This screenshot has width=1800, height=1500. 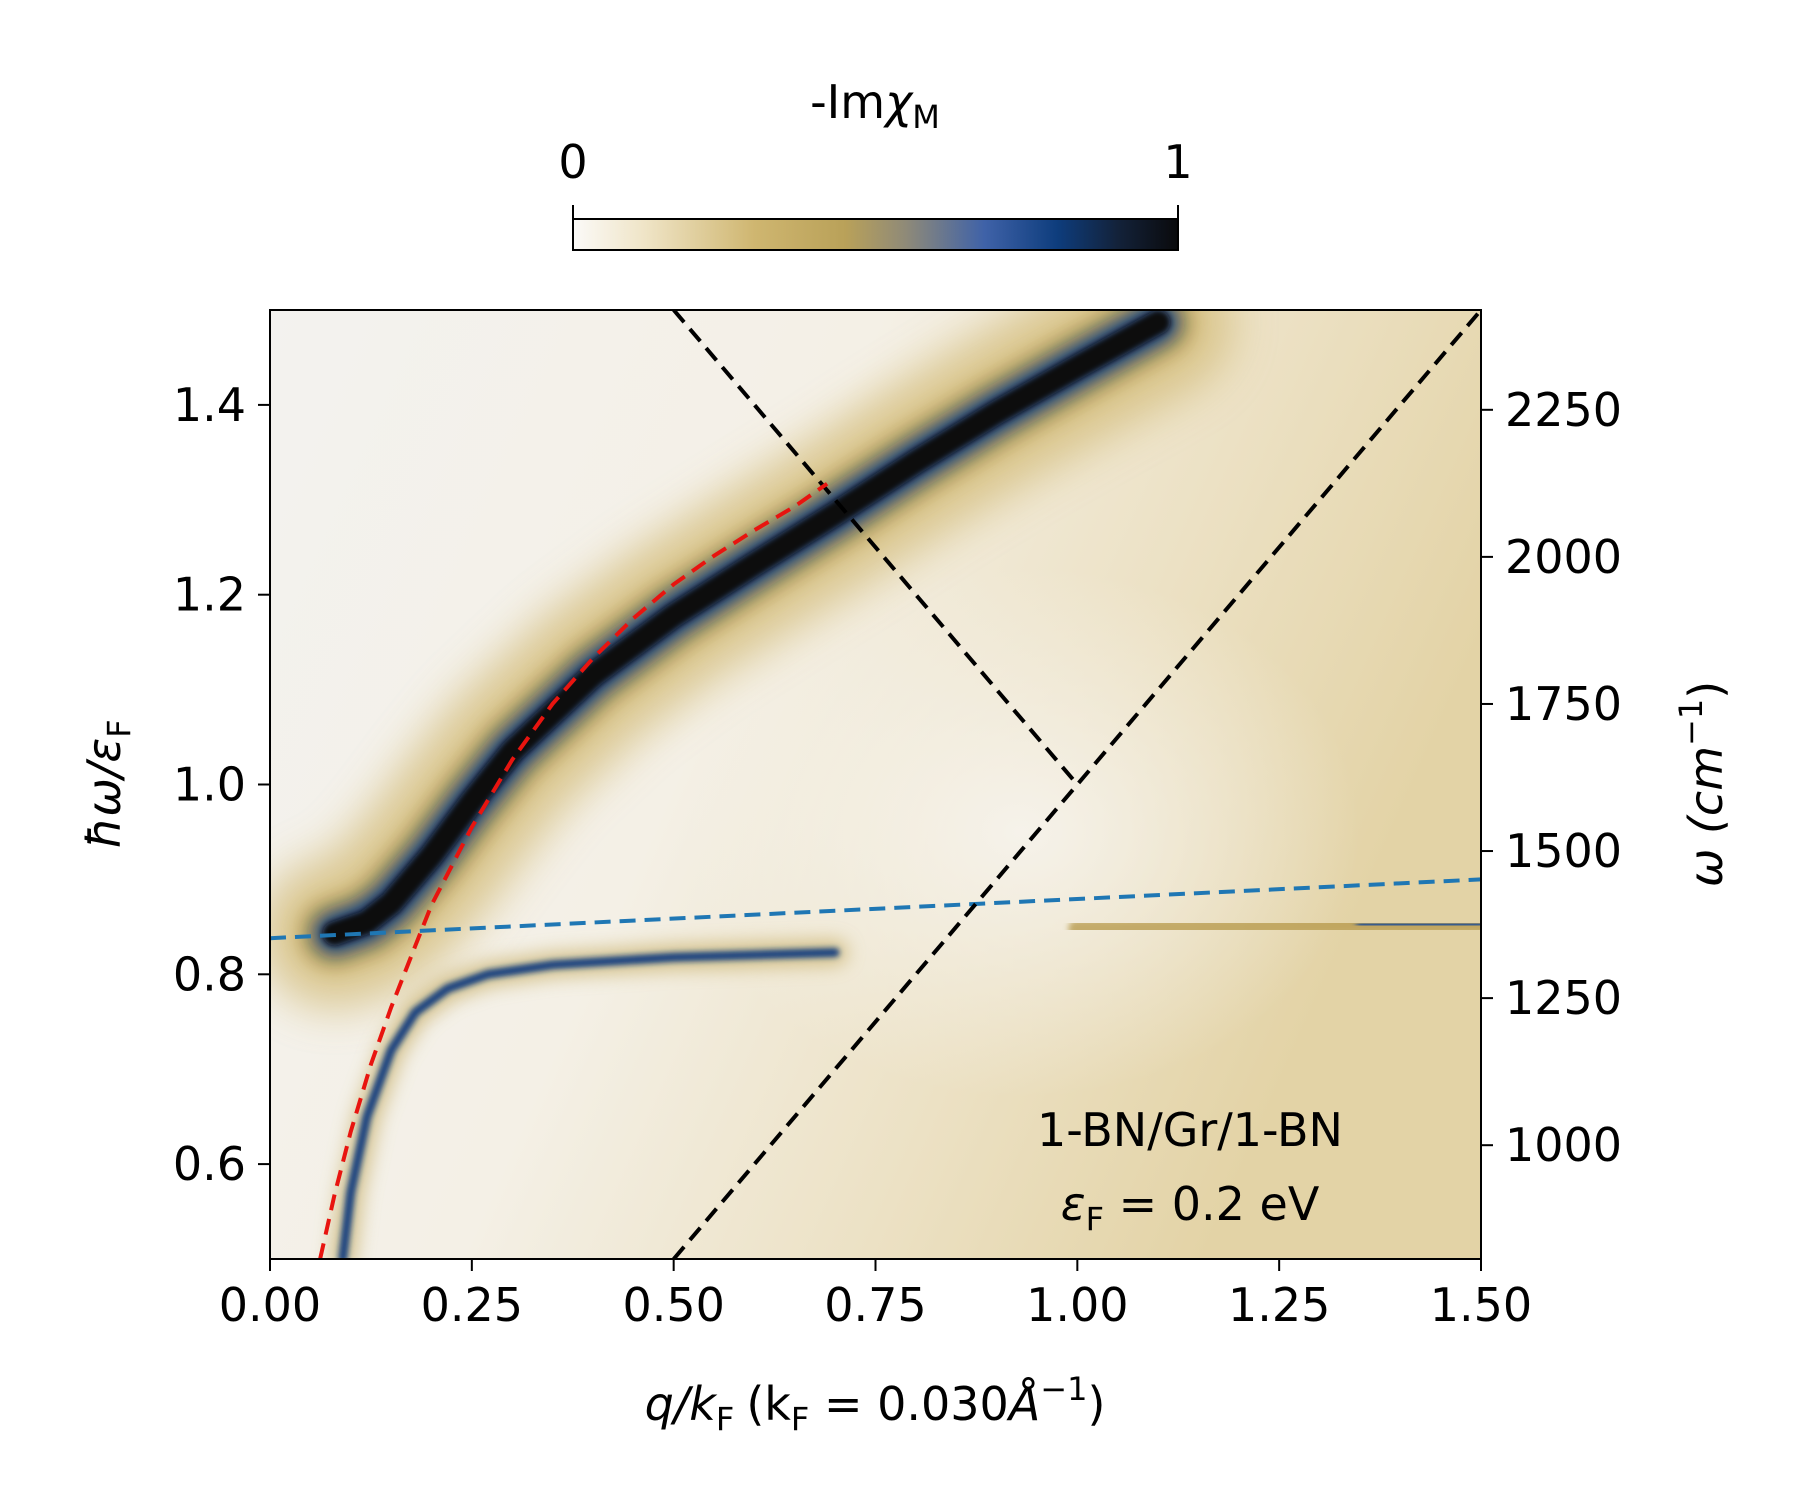 I want to click on x-axis-label: q/kF (kF = 0.030Å−1), so click(x=875, y=1404).